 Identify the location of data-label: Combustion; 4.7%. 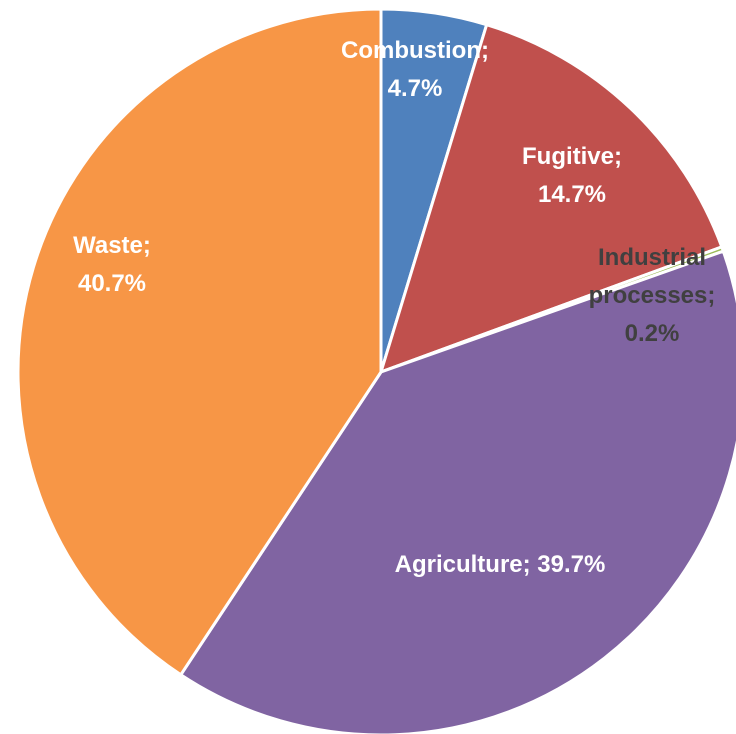
(415, 69).